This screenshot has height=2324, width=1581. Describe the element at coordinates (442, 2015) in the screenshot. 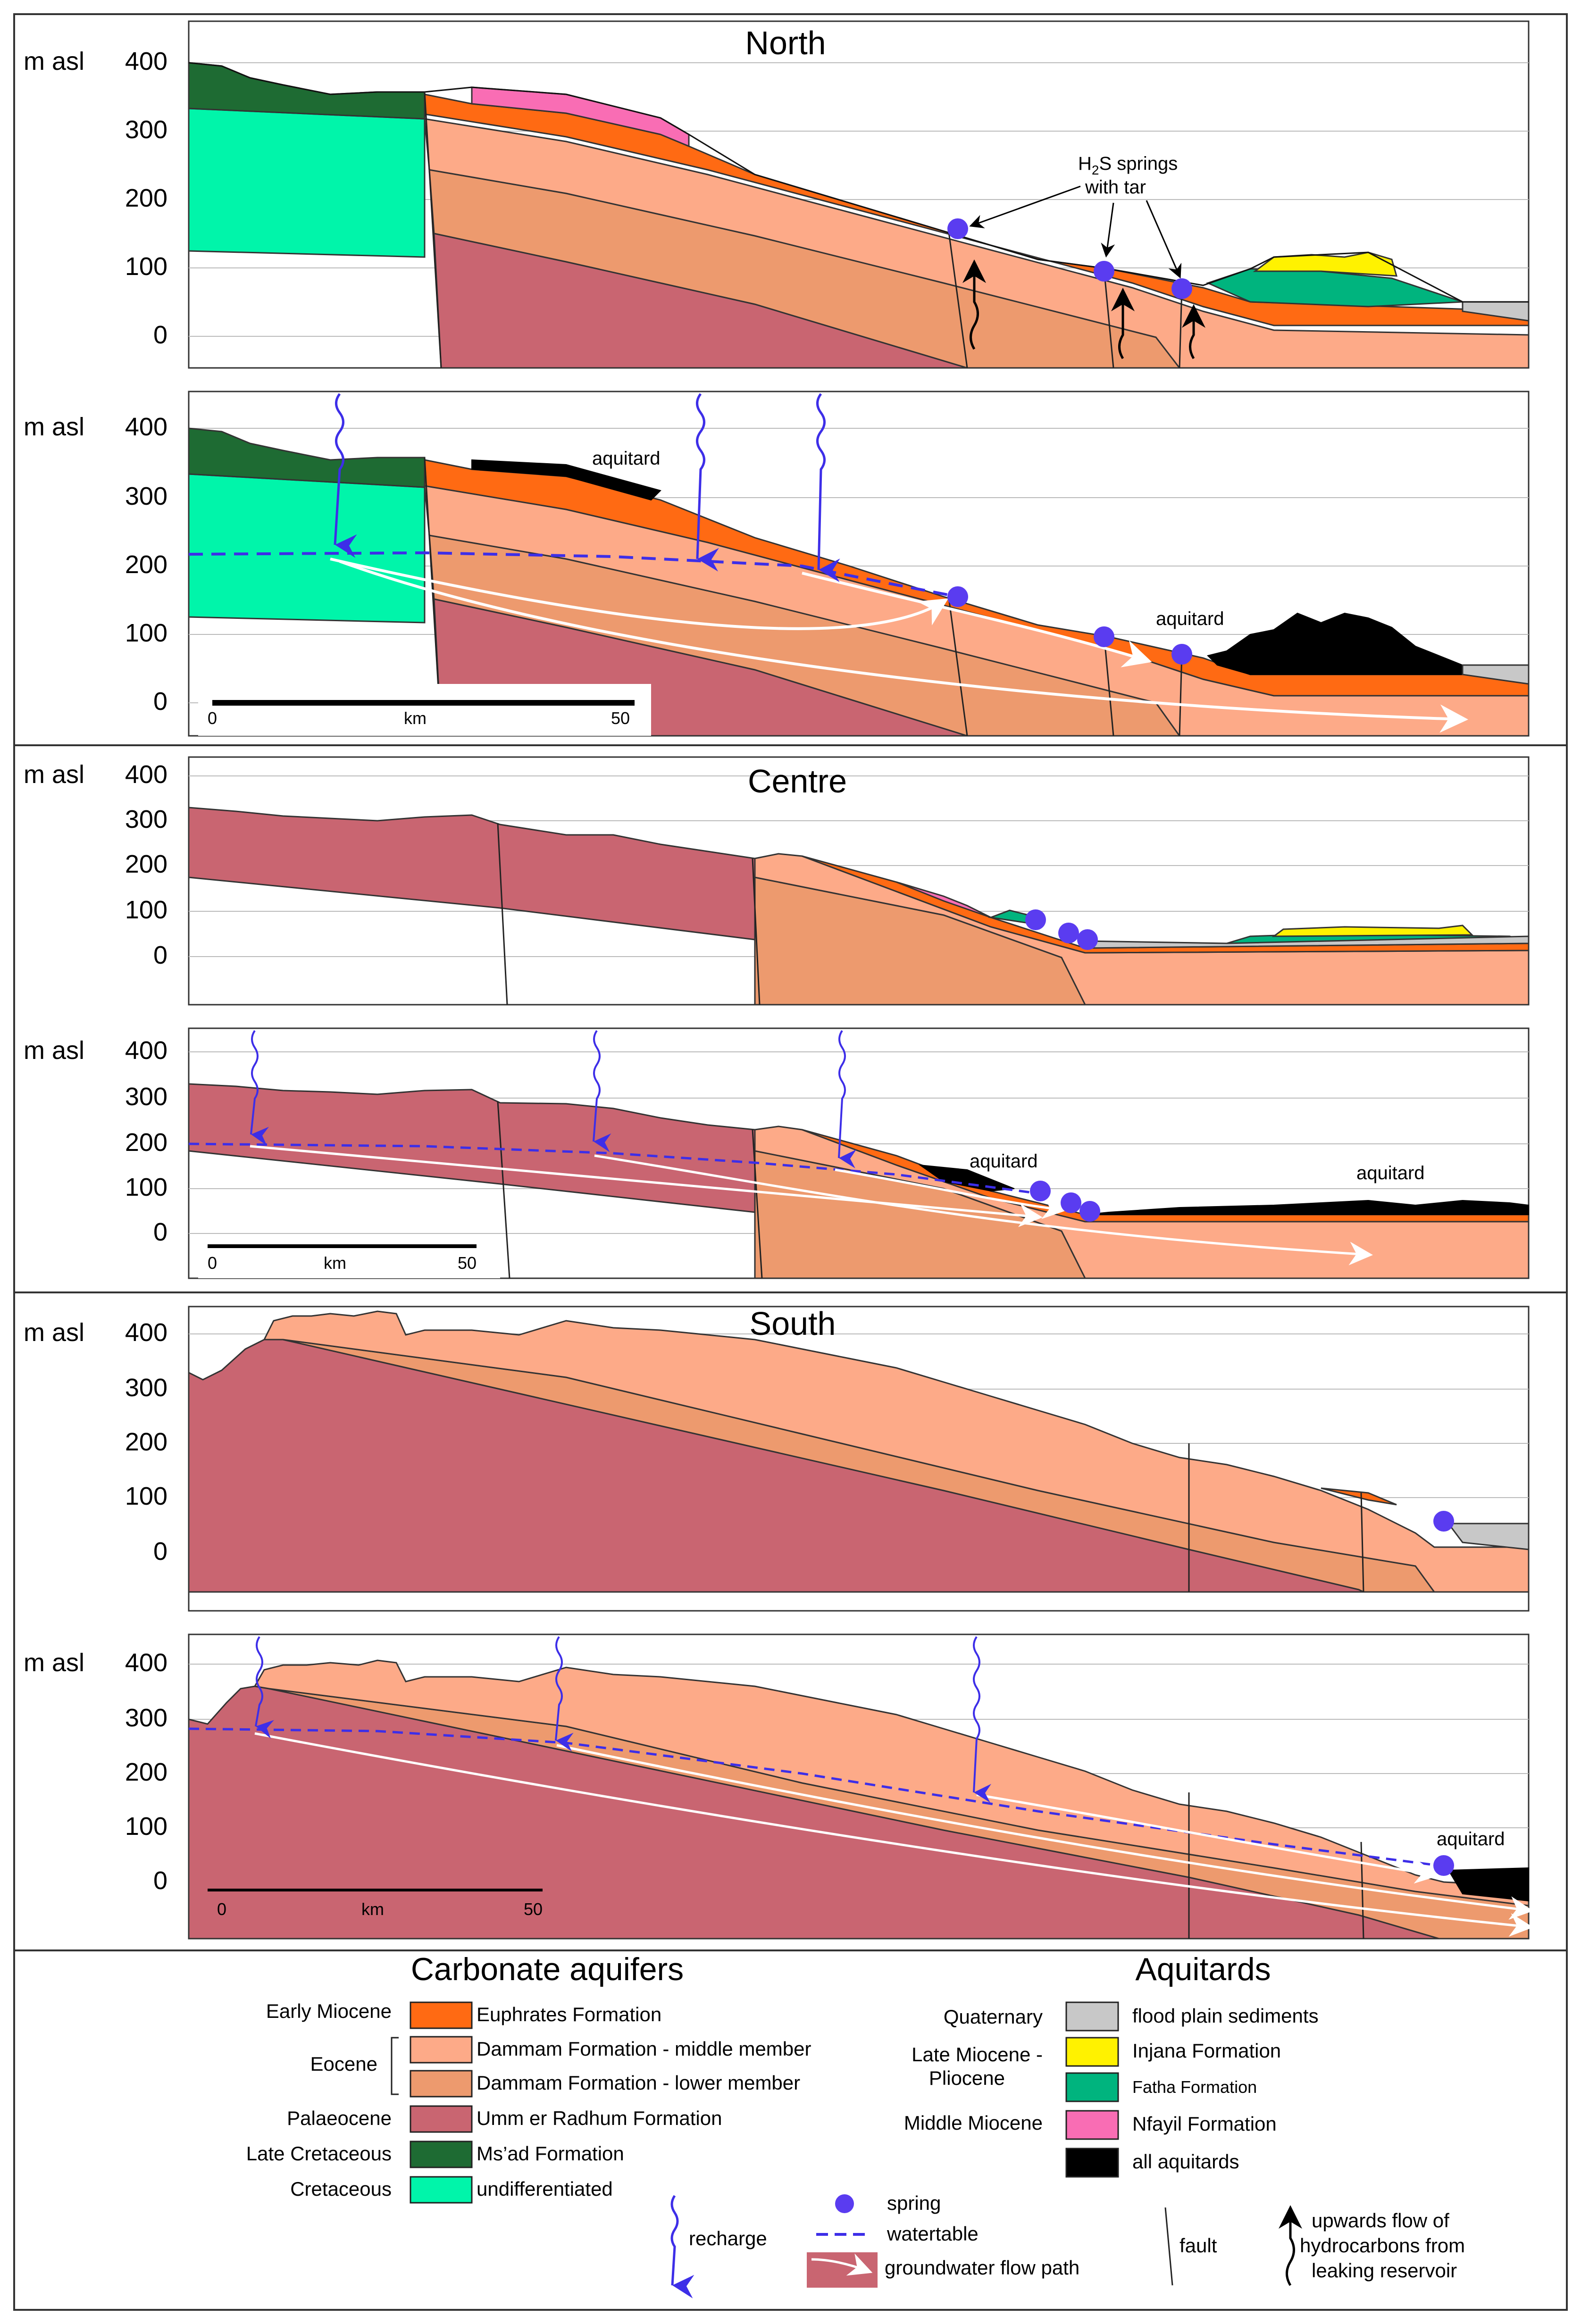

I see `legend-swatch-euphrates` at that location.